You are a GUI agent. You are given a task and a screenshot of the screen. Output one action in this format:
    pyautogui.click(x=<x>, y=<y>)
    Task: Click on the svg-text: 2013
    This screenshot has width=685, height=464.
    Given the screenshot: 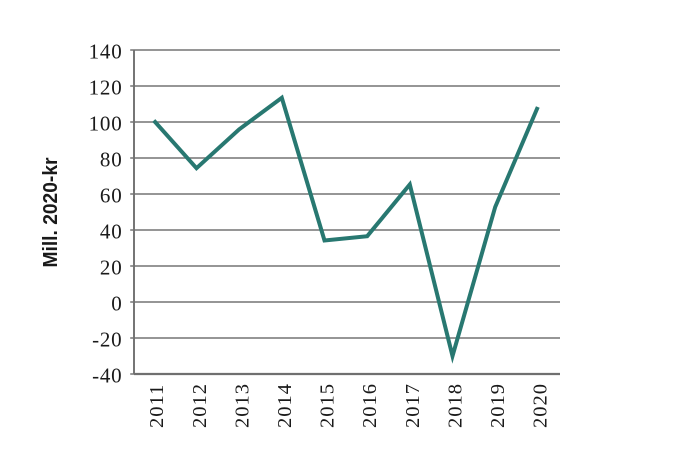 What is the action you would take?
    pyautogui.click(x=242, y=405)
    